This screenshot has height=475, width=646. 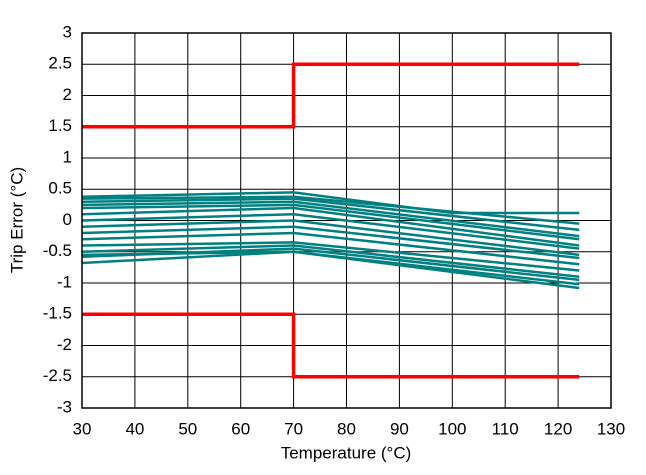 What do you see at coordinates (60, 188) in the screenshot?
I see `y-tick-label: 0.5` at bounding box center [60, 188].